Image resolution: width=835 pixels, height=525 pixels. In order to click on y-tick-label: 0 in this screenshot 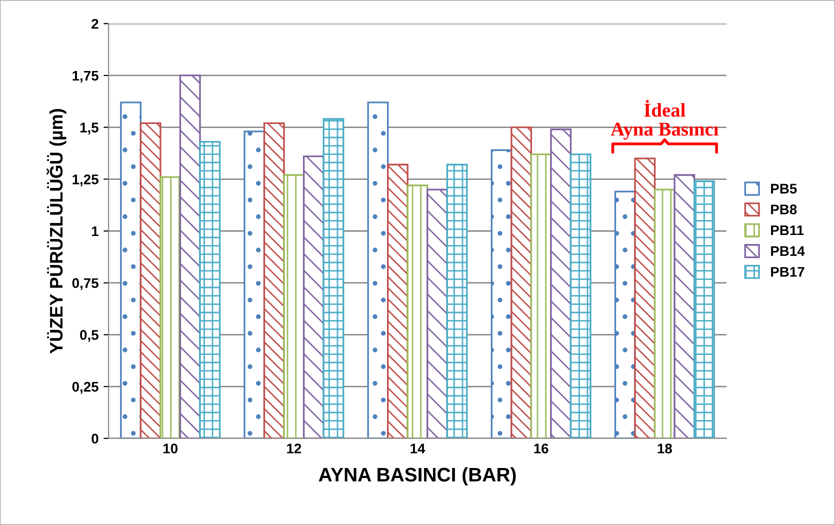, I will do `click(95, 439)`.